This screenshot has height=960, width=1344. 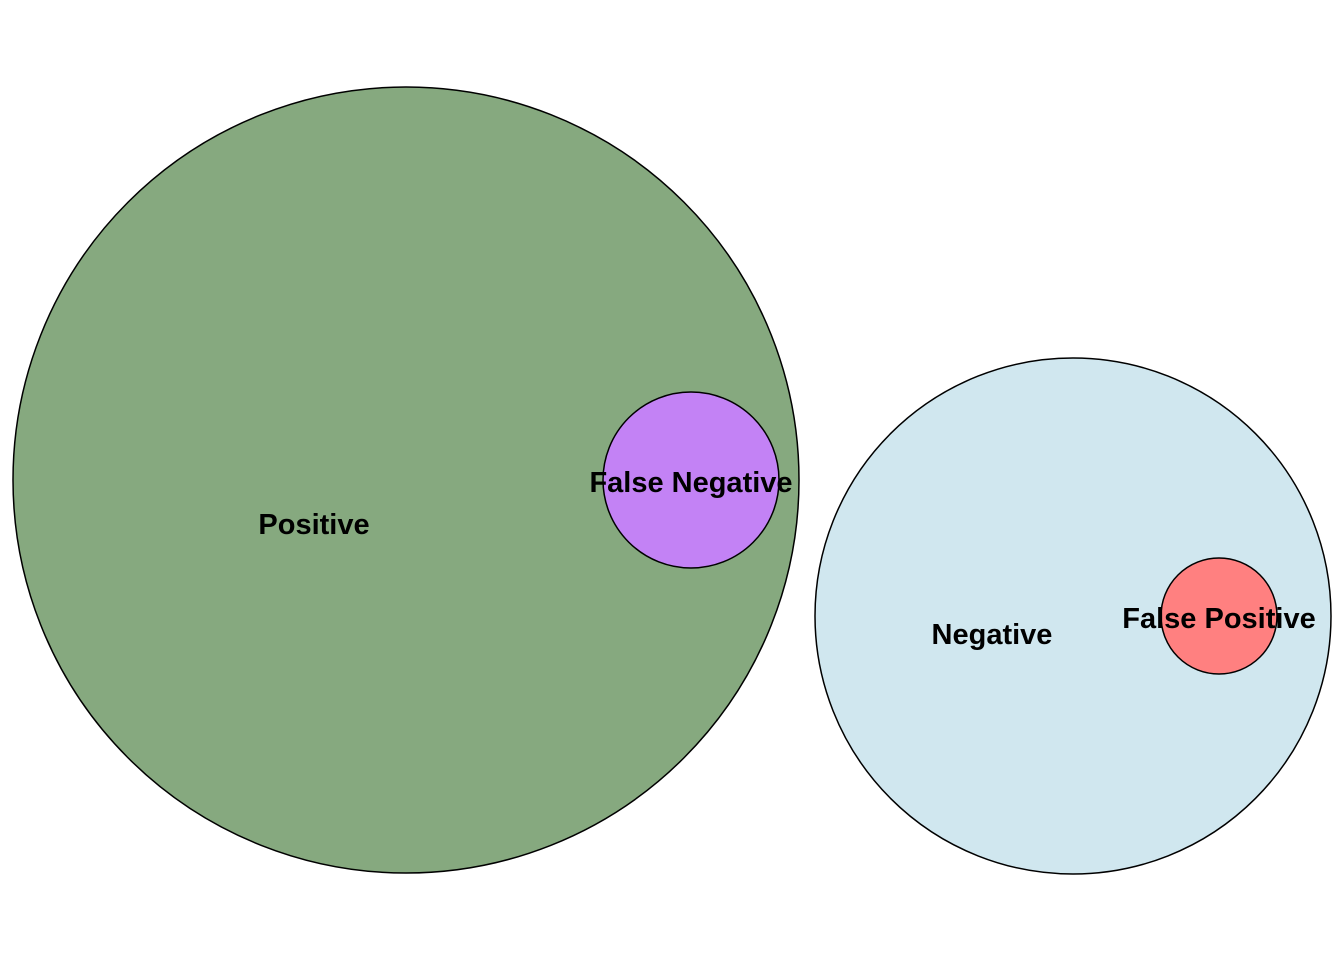 I want to click on false-positive-circle, so click(x=1219, y=616).